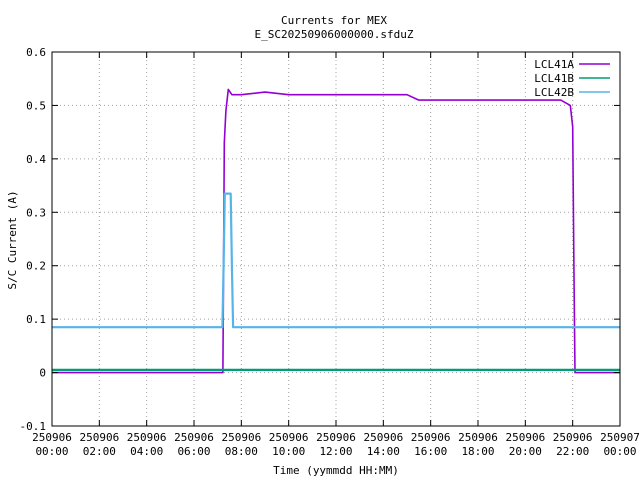  Describe the element at coordinates (36, 212) in the screenshot. I see `y-tick-label: 0.3` at that location.